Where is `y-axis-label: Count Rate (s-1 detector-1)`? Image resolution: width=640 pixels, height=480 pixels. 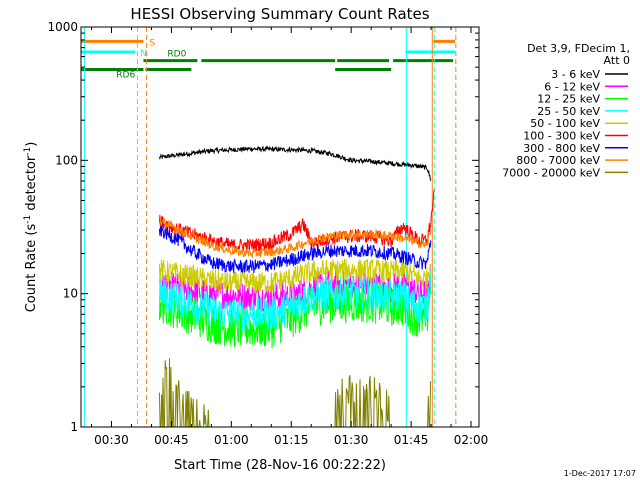
y-axis-label: Count Rate (s-1 detector-1) is located at coordinates (31, 227).